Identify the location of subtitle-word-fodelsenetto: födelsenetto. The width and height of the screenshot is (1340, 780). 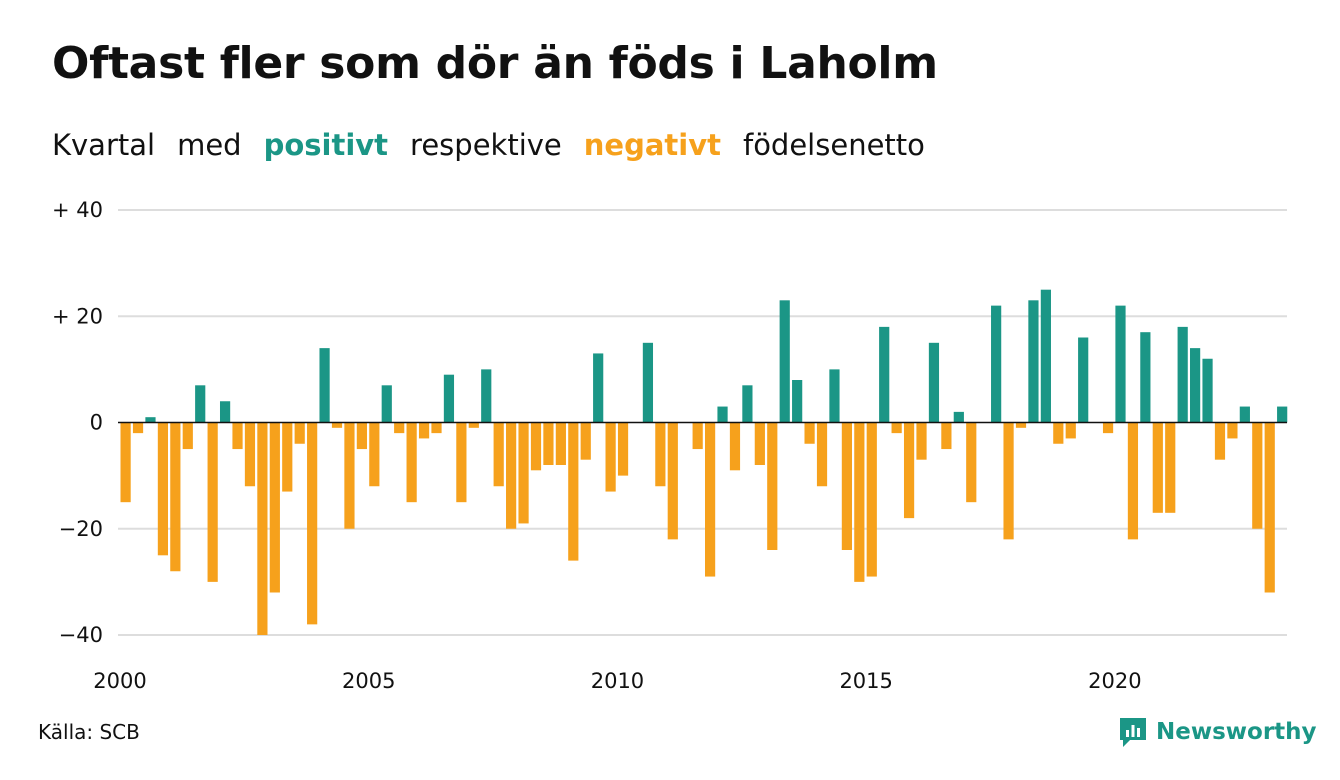
(833, 145).